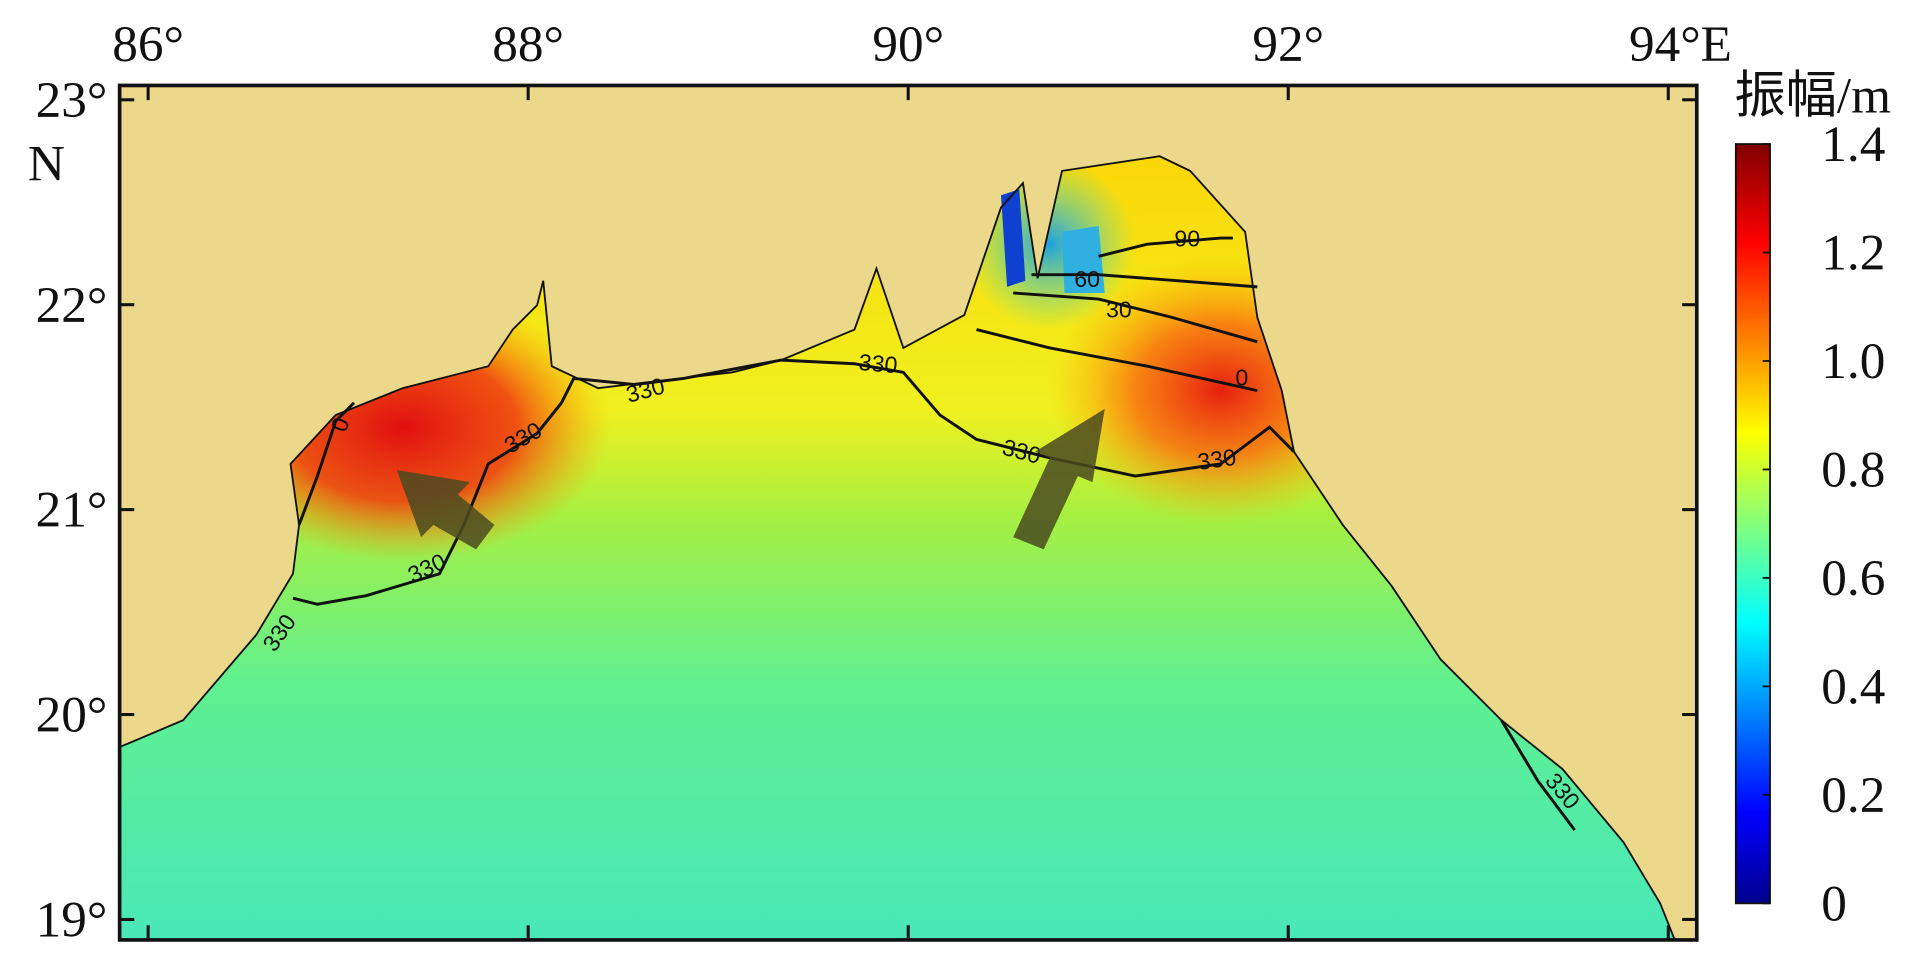 Image resolution: width=1914 pixels, height=974 pixels. What do you see at coordinates (1241, 378) in the screenshot?
I see `contour-label: 0` at bounding box center [1241, 378].